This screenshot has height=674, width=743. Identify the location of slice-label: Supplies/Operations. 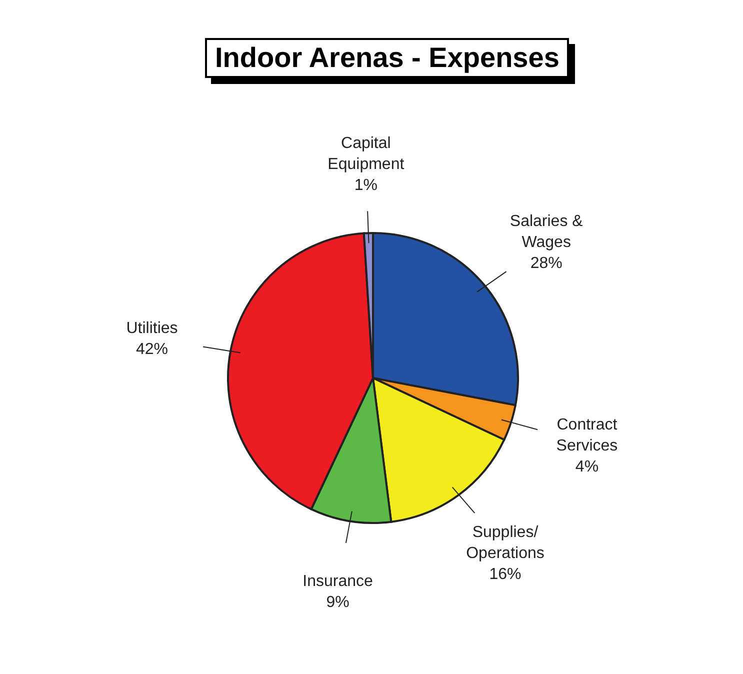
(505, 543).